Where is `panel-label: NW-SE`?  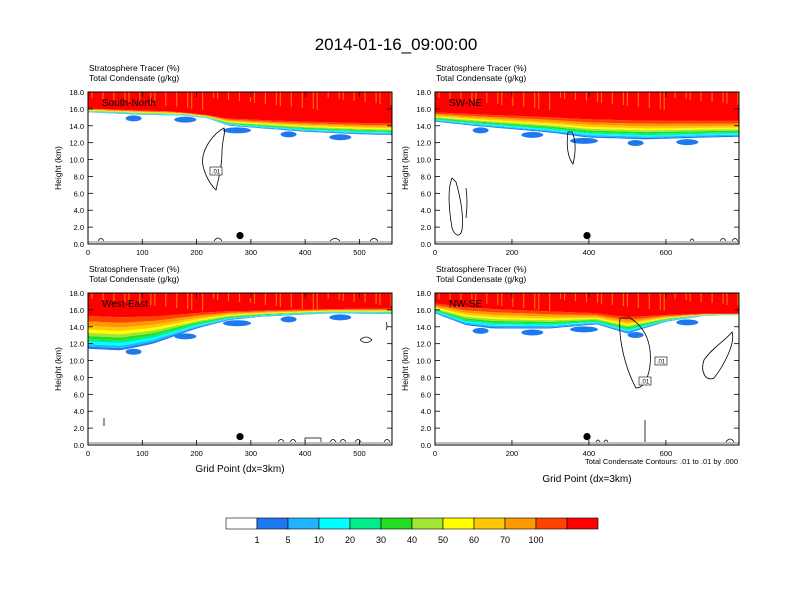
panel-label: NW-SE is located at coordinates (465, 304).